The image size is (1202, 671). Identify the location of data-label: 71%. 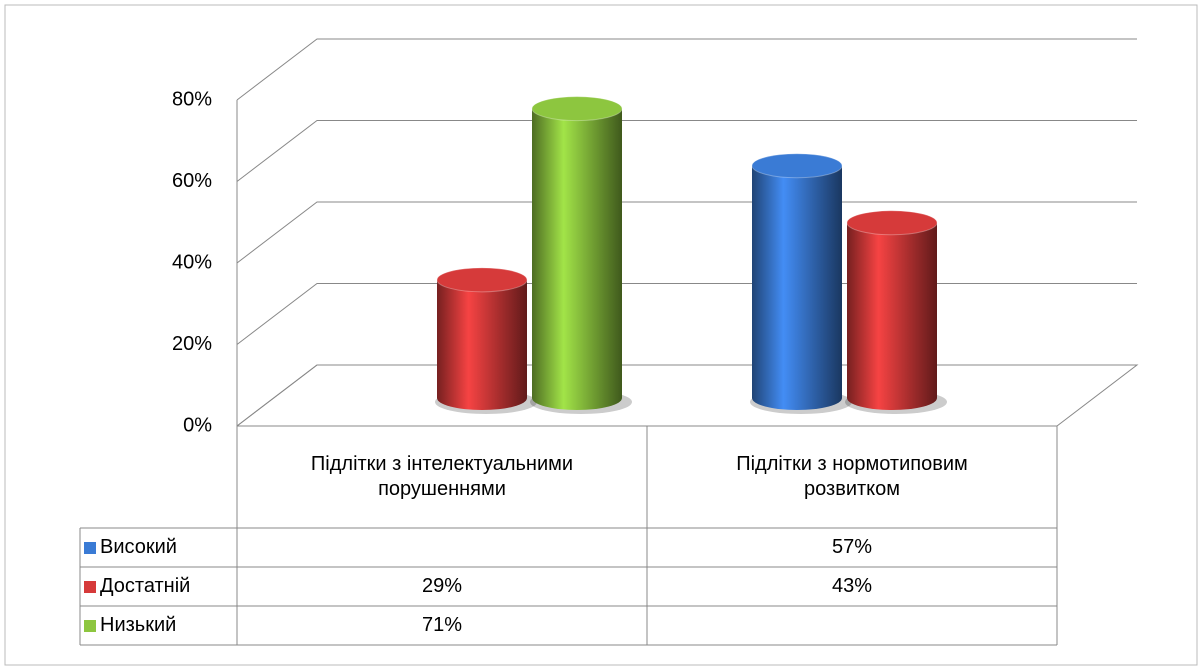
(442, 625).